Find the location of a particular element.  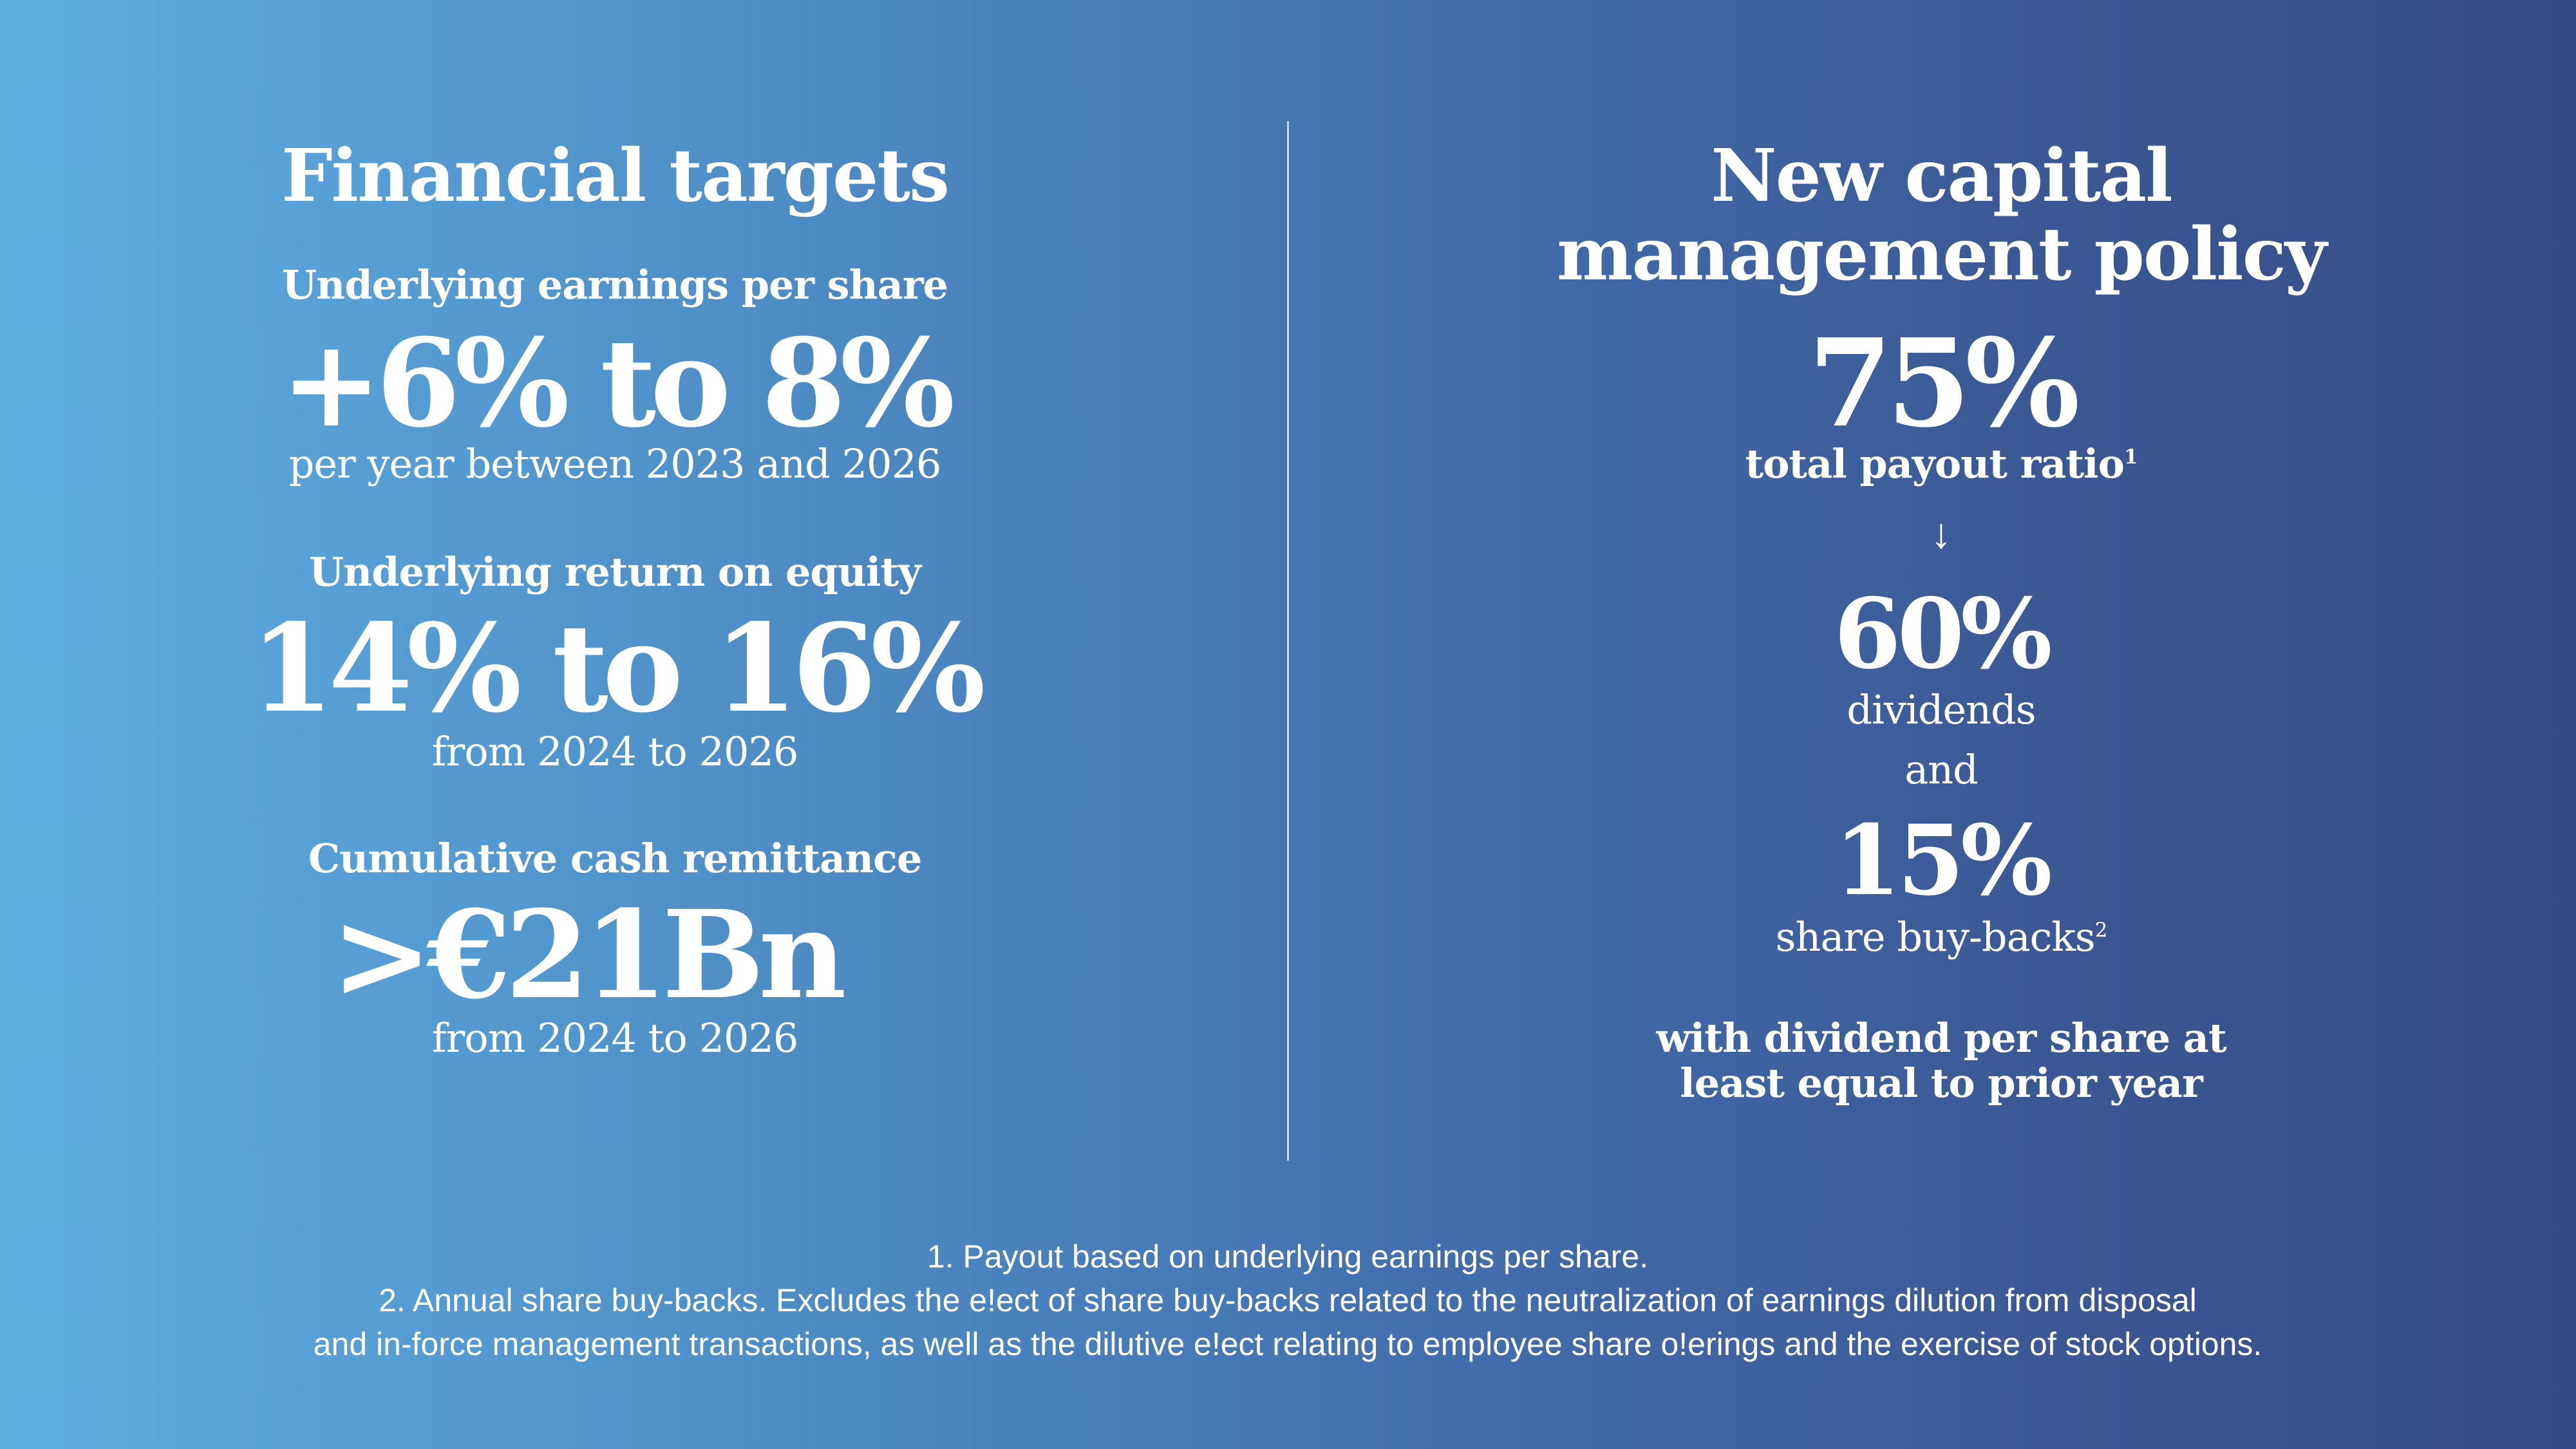

payout-ratio-text: total payout ratio is located at coordinates (1935, 463).